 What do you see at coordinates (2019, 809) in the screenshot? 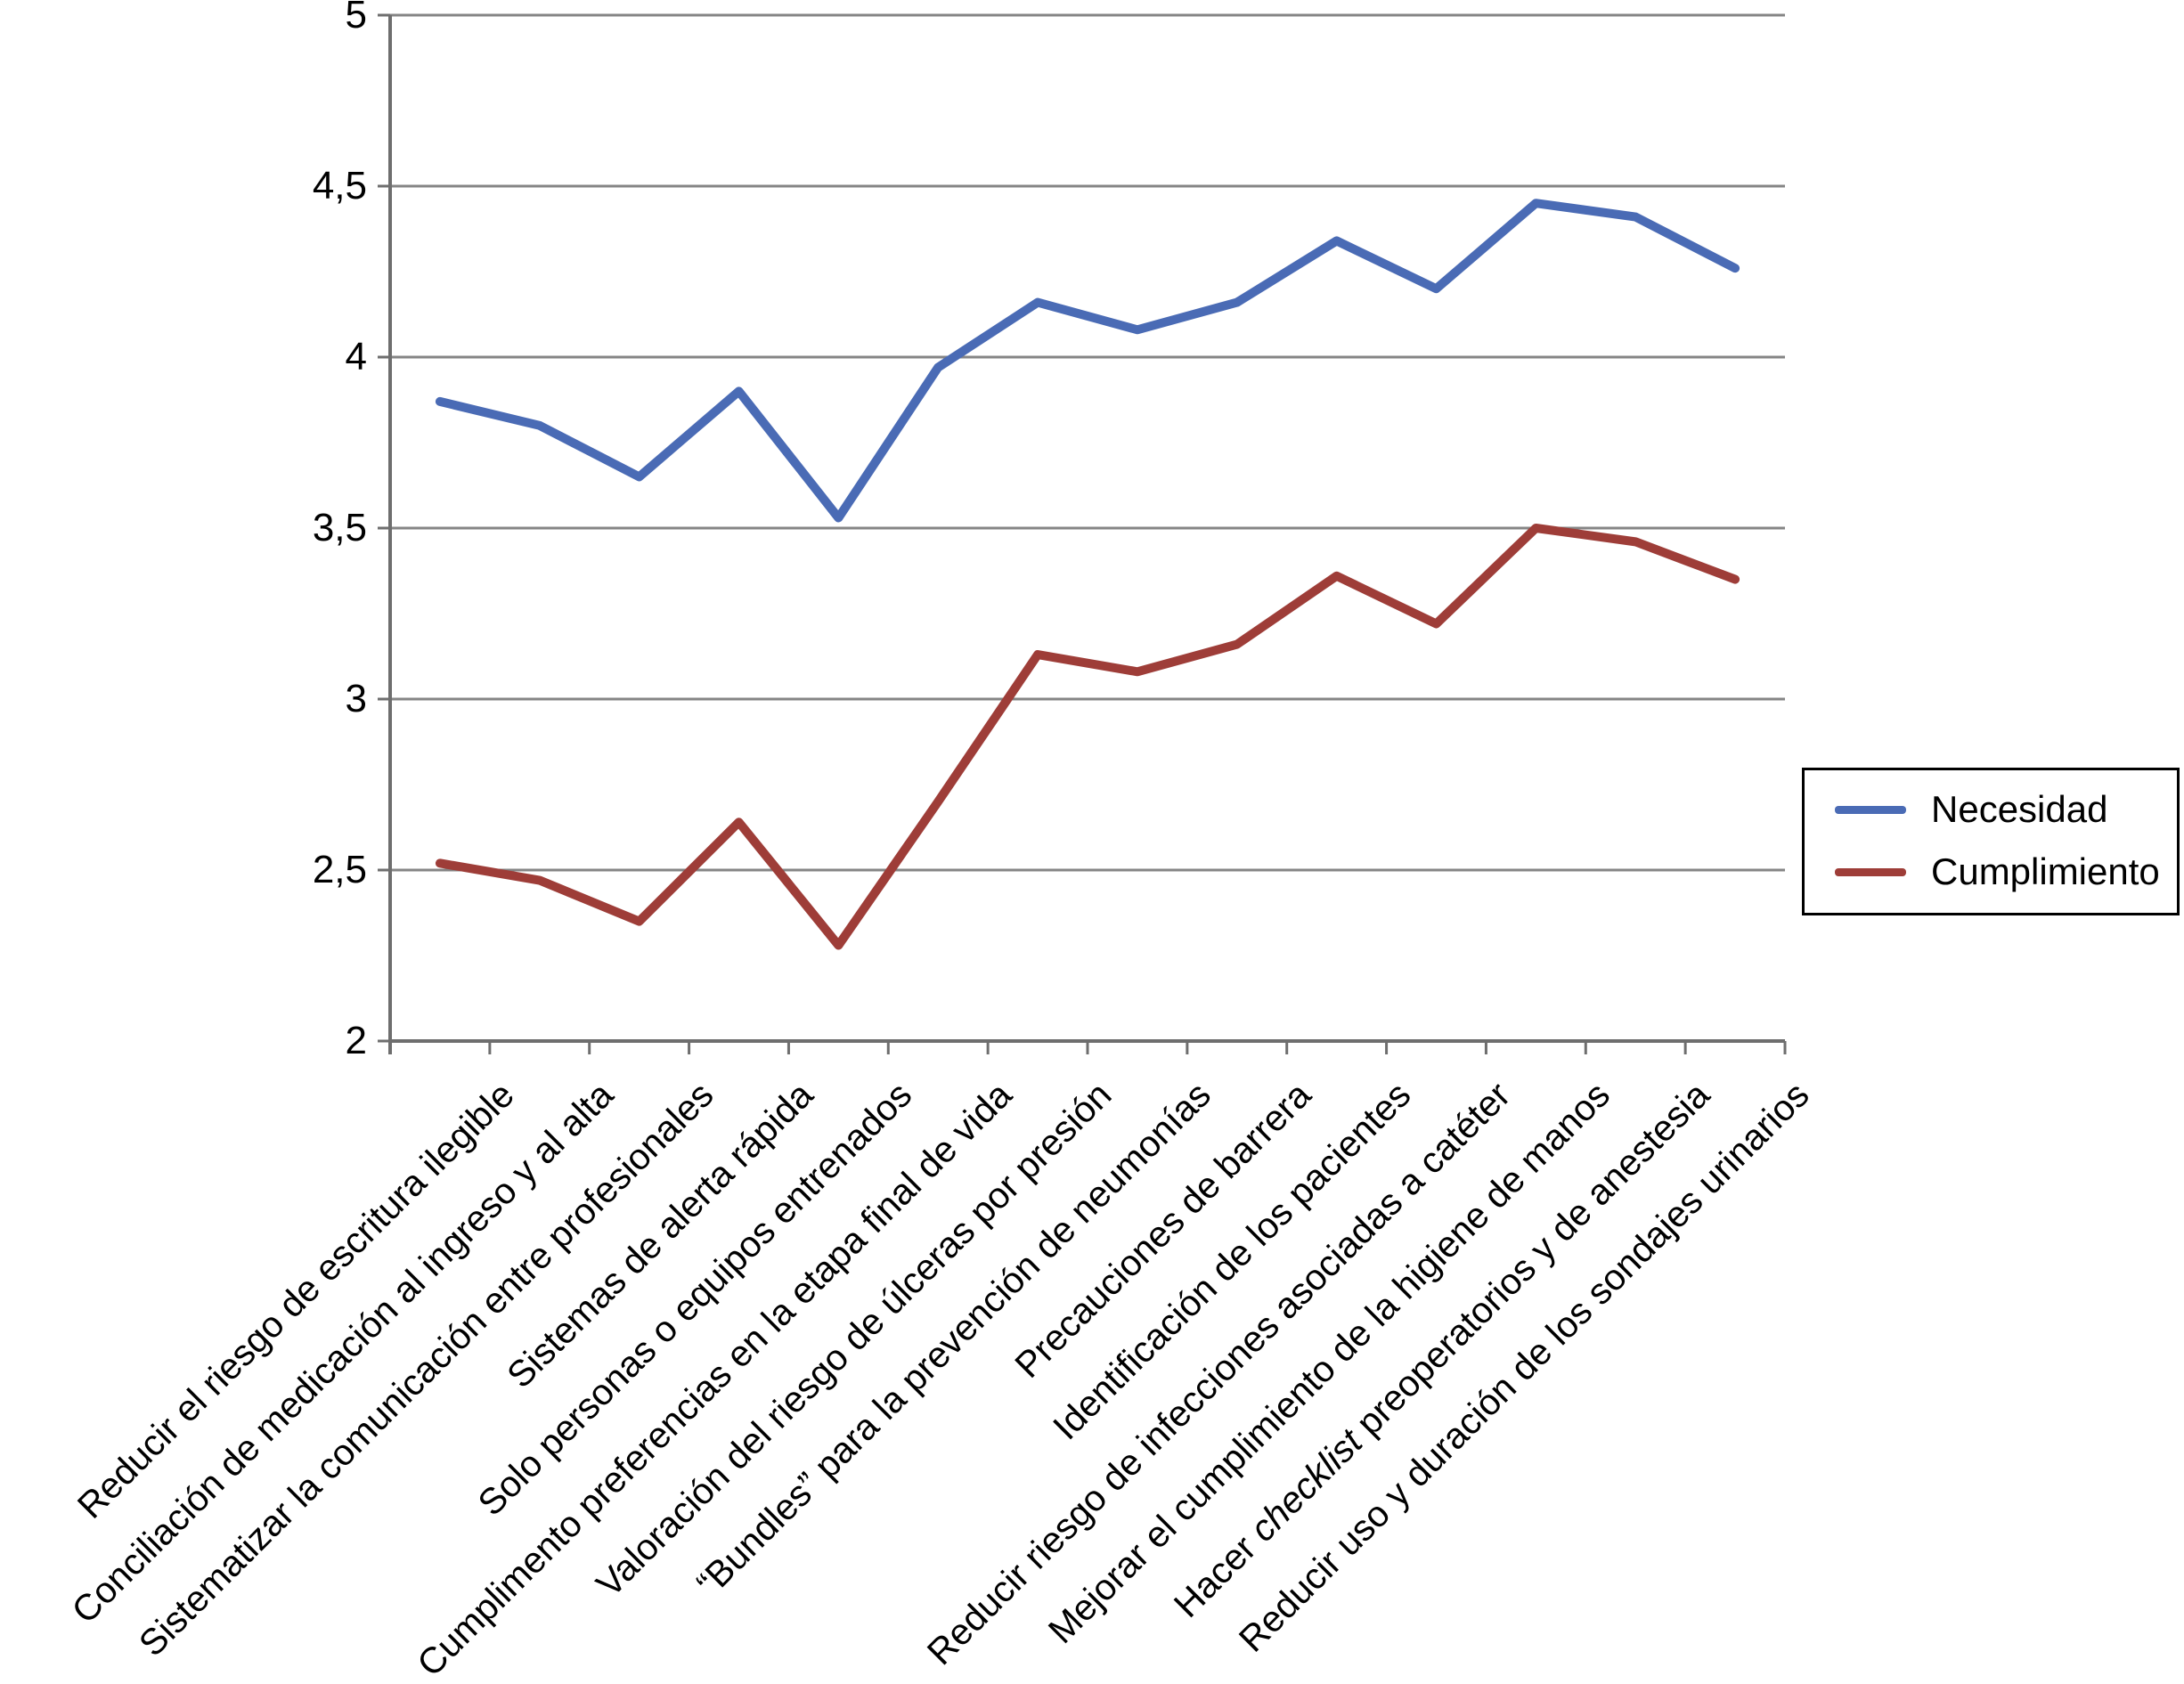
I see `legend-label-necesidad: Necesidad` at bounding box center [2019, 809].